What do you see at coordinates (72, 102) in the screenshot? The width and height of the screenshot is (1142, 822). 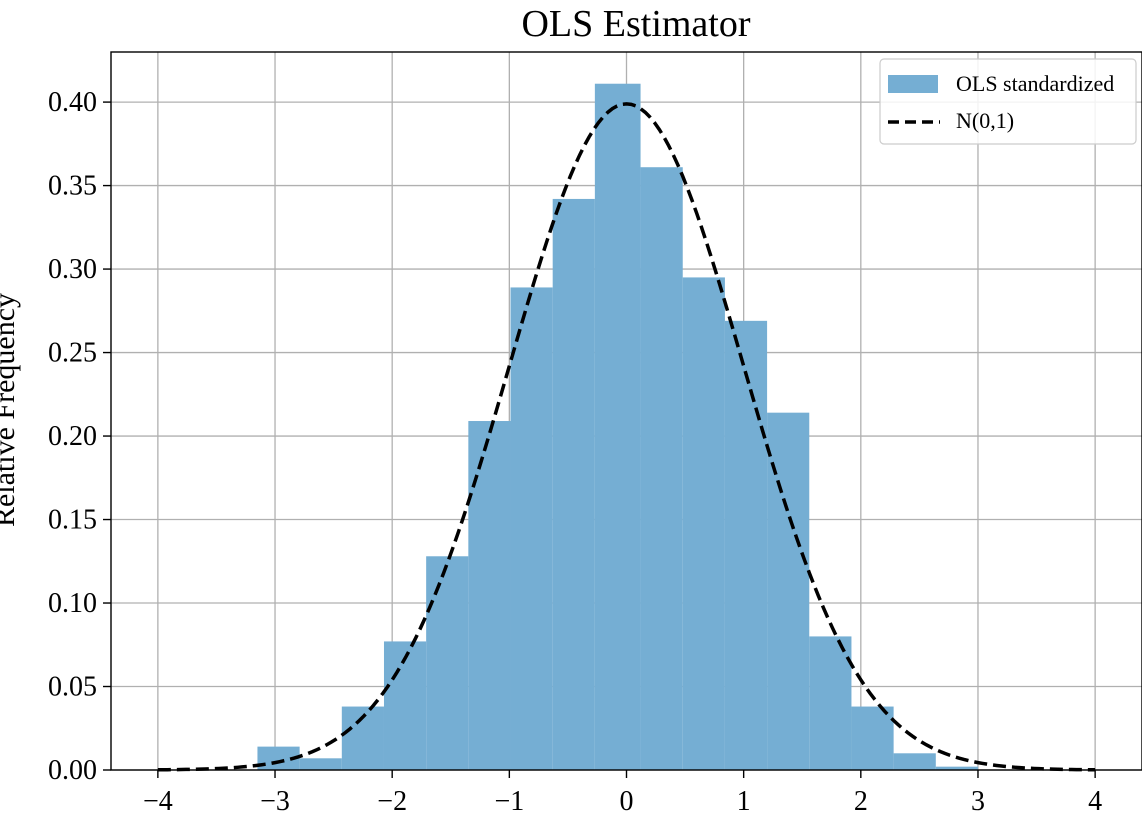 I see `y-tick-label: 0.40` at bounding box center [72, 102].